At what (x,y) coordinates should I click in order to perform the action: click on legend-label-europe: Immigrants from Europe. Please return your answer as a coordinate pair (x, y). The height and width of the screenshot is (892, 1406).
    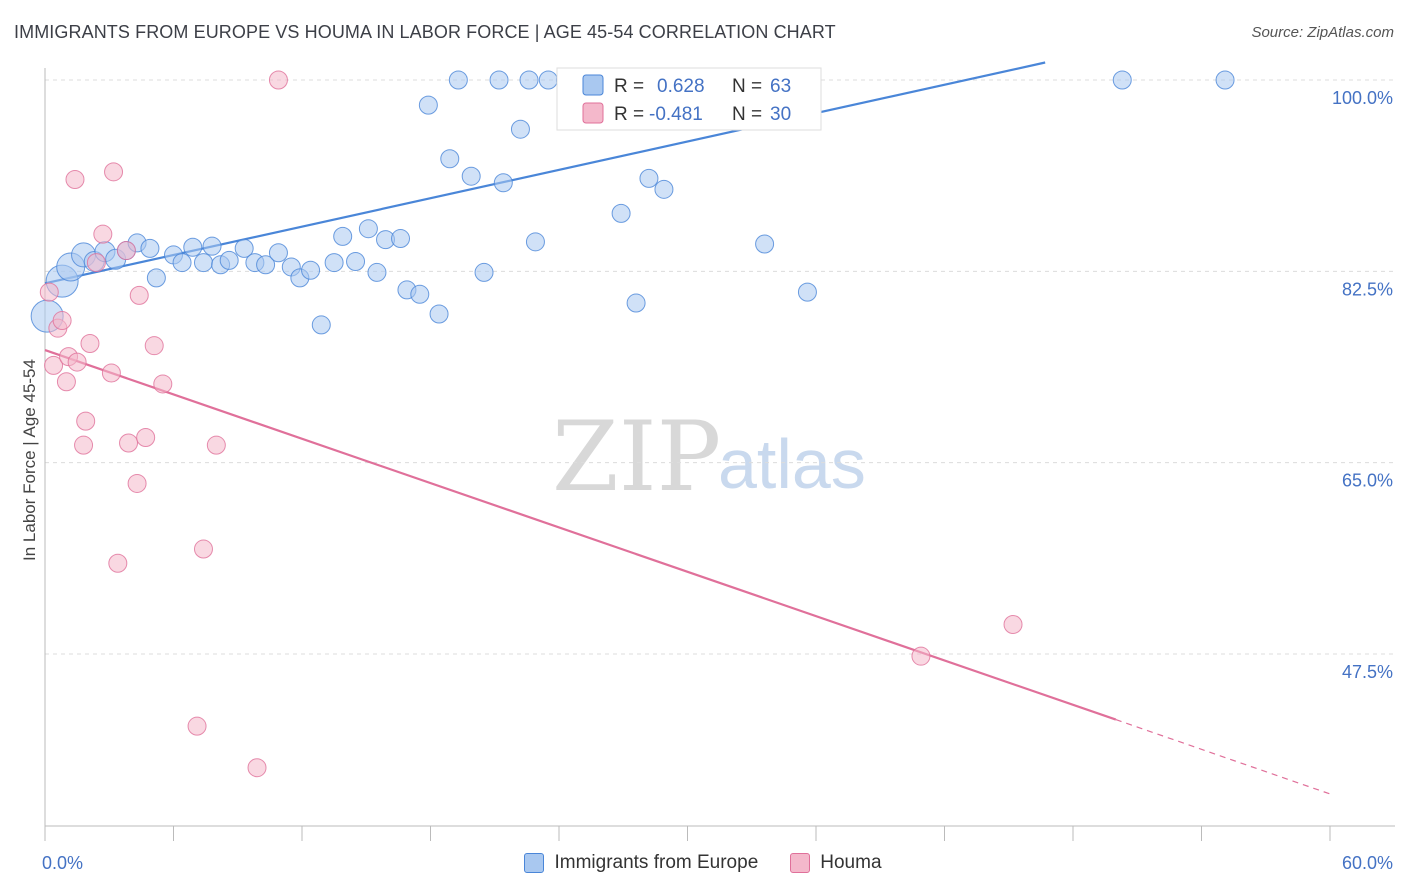
    Looking at the image, I should click on (656, 862).